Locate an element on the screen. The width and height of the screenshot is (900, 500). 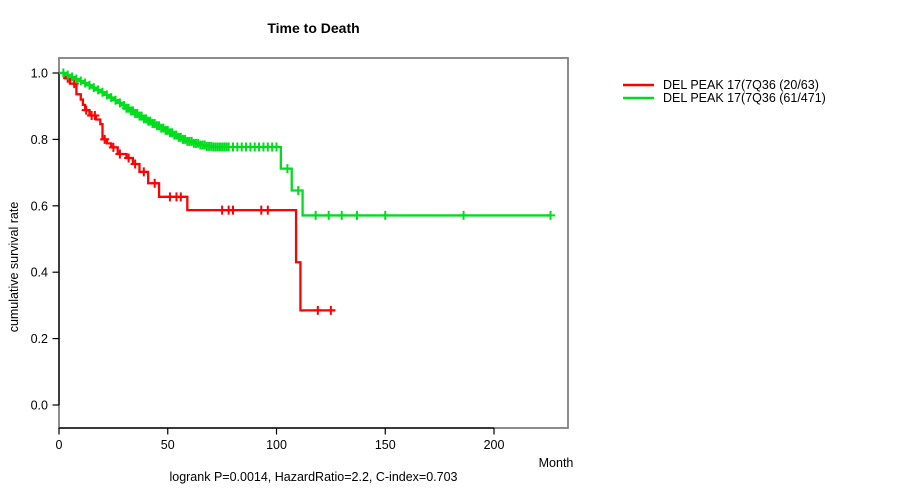
legend-item-group1: DEL PEAK 17(7Q36 (20/63) is located at coordinates (724, 85).